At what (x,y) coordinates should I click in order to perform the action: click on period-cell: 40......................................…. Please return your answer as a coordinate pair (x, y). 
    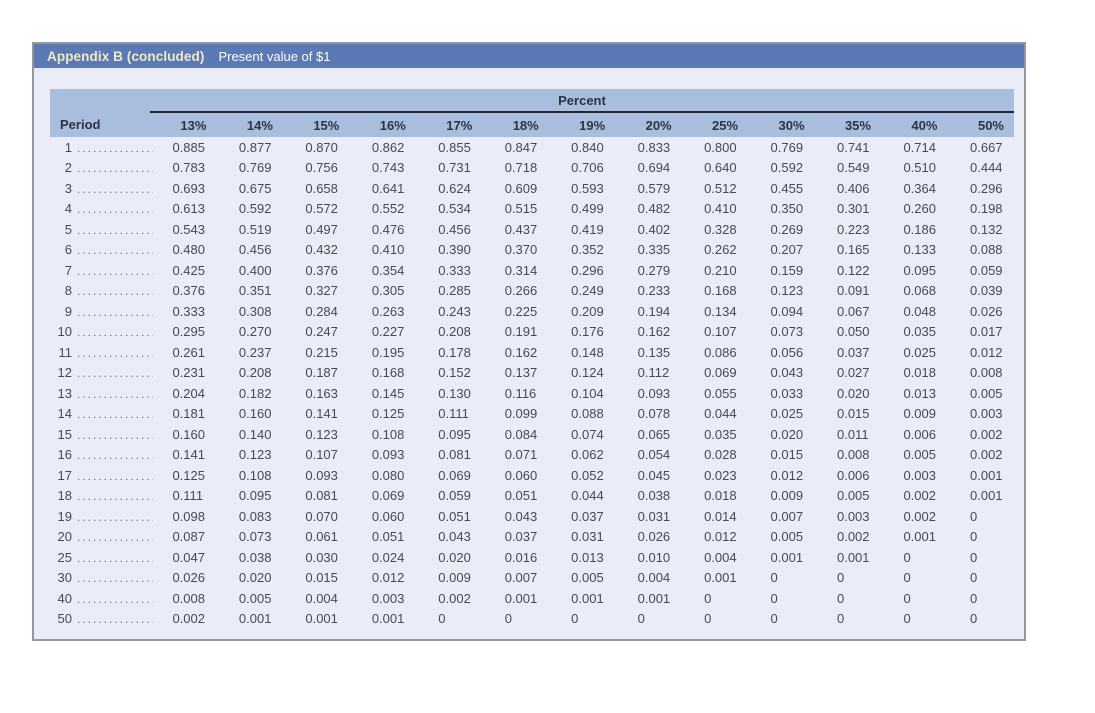
    Looking at the image, I should click on (101, 598).